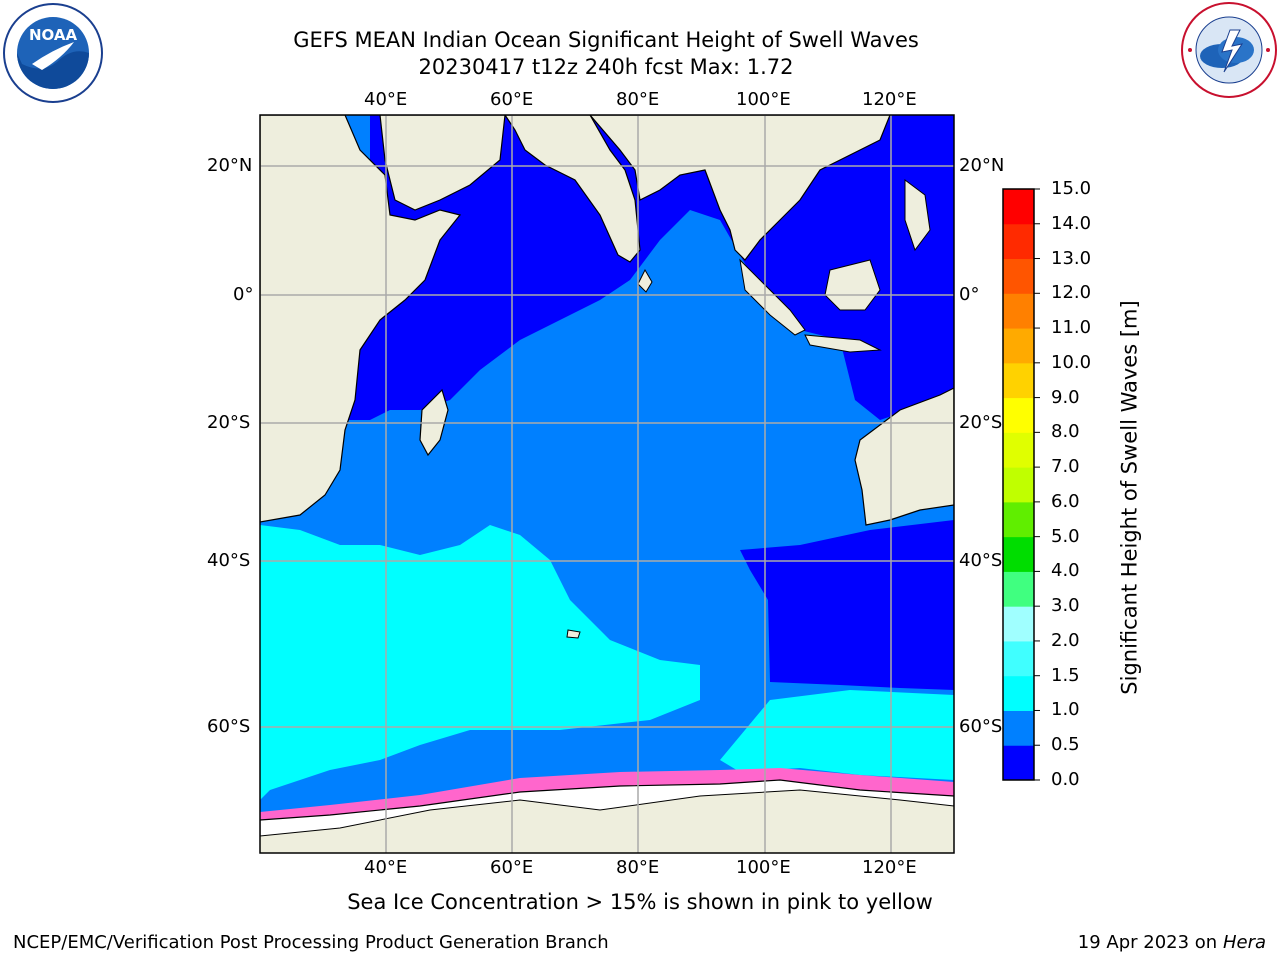 This screenshot has height=960, width=1280. What do you see at coordinates (763, 99) in the screenshot?
I see `lon-label-top-100: 100°E` at bounding box center [763, 99].